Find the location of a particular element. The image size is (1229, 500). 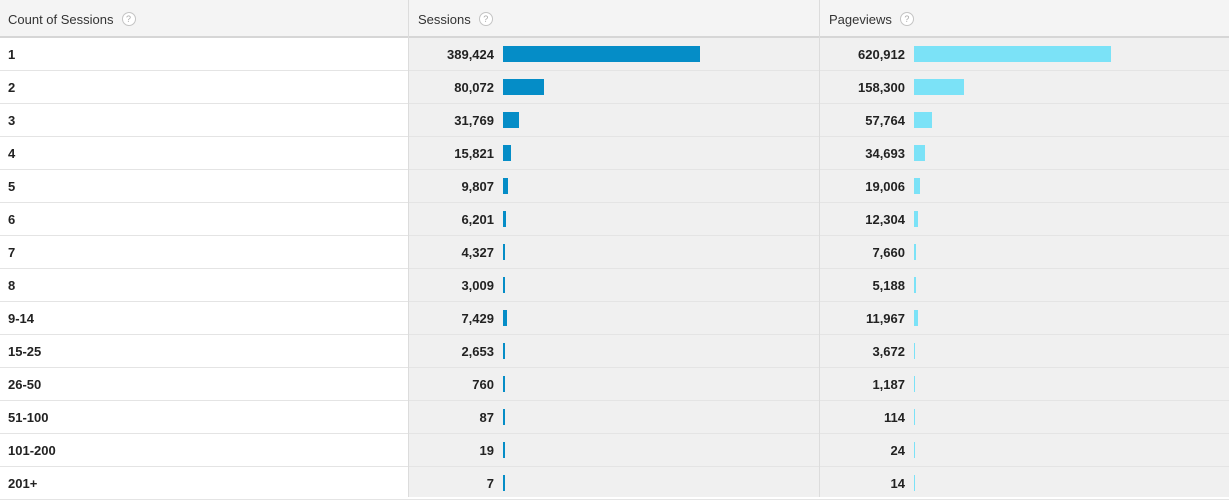

count-of-sessions-cell: 9-14 is located at coordinates (21, 318).